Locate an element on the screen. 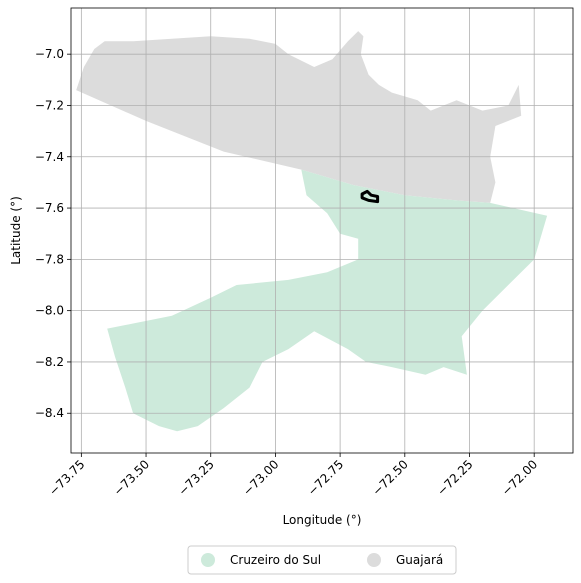 This screenshot has height=583, width=581. highlight-outline is located at coordinates (370, 196).